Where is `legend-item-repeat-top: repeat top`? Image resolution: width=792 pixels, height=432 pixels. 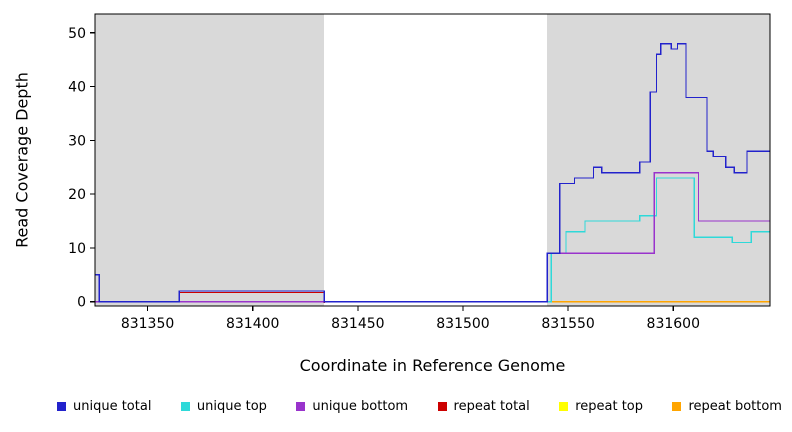 legend-item-repeat-top: repeat top is located at coordinates (601, 406).